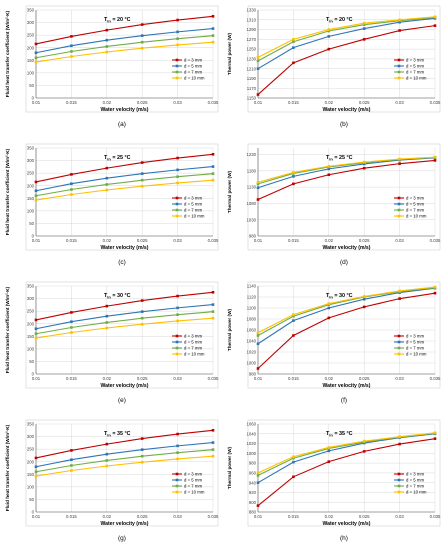 This screenshot has height=550, width=442. Describe the element at coordinates (31, 22) in the screenshot. I see `y-tick-label: 300` at that location.